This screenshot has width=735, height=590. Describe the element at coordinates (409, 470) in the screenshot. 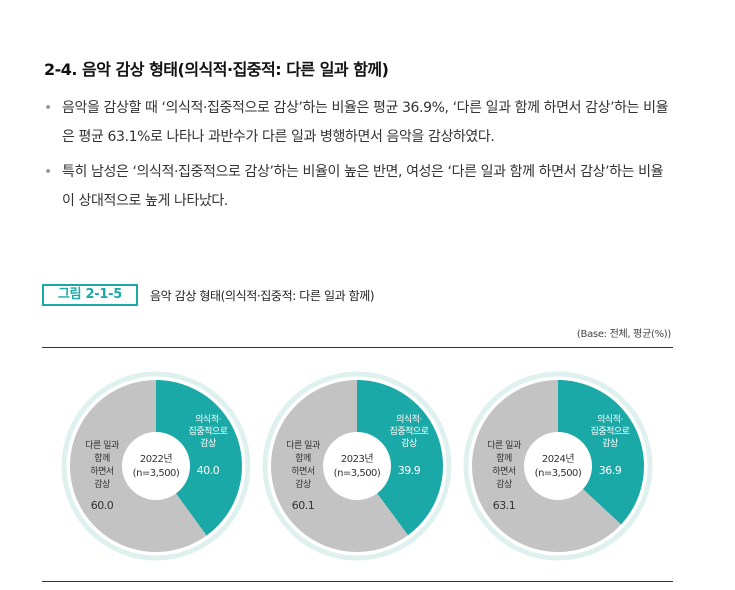

I see `slice-value-focused: 39.9` at that location.